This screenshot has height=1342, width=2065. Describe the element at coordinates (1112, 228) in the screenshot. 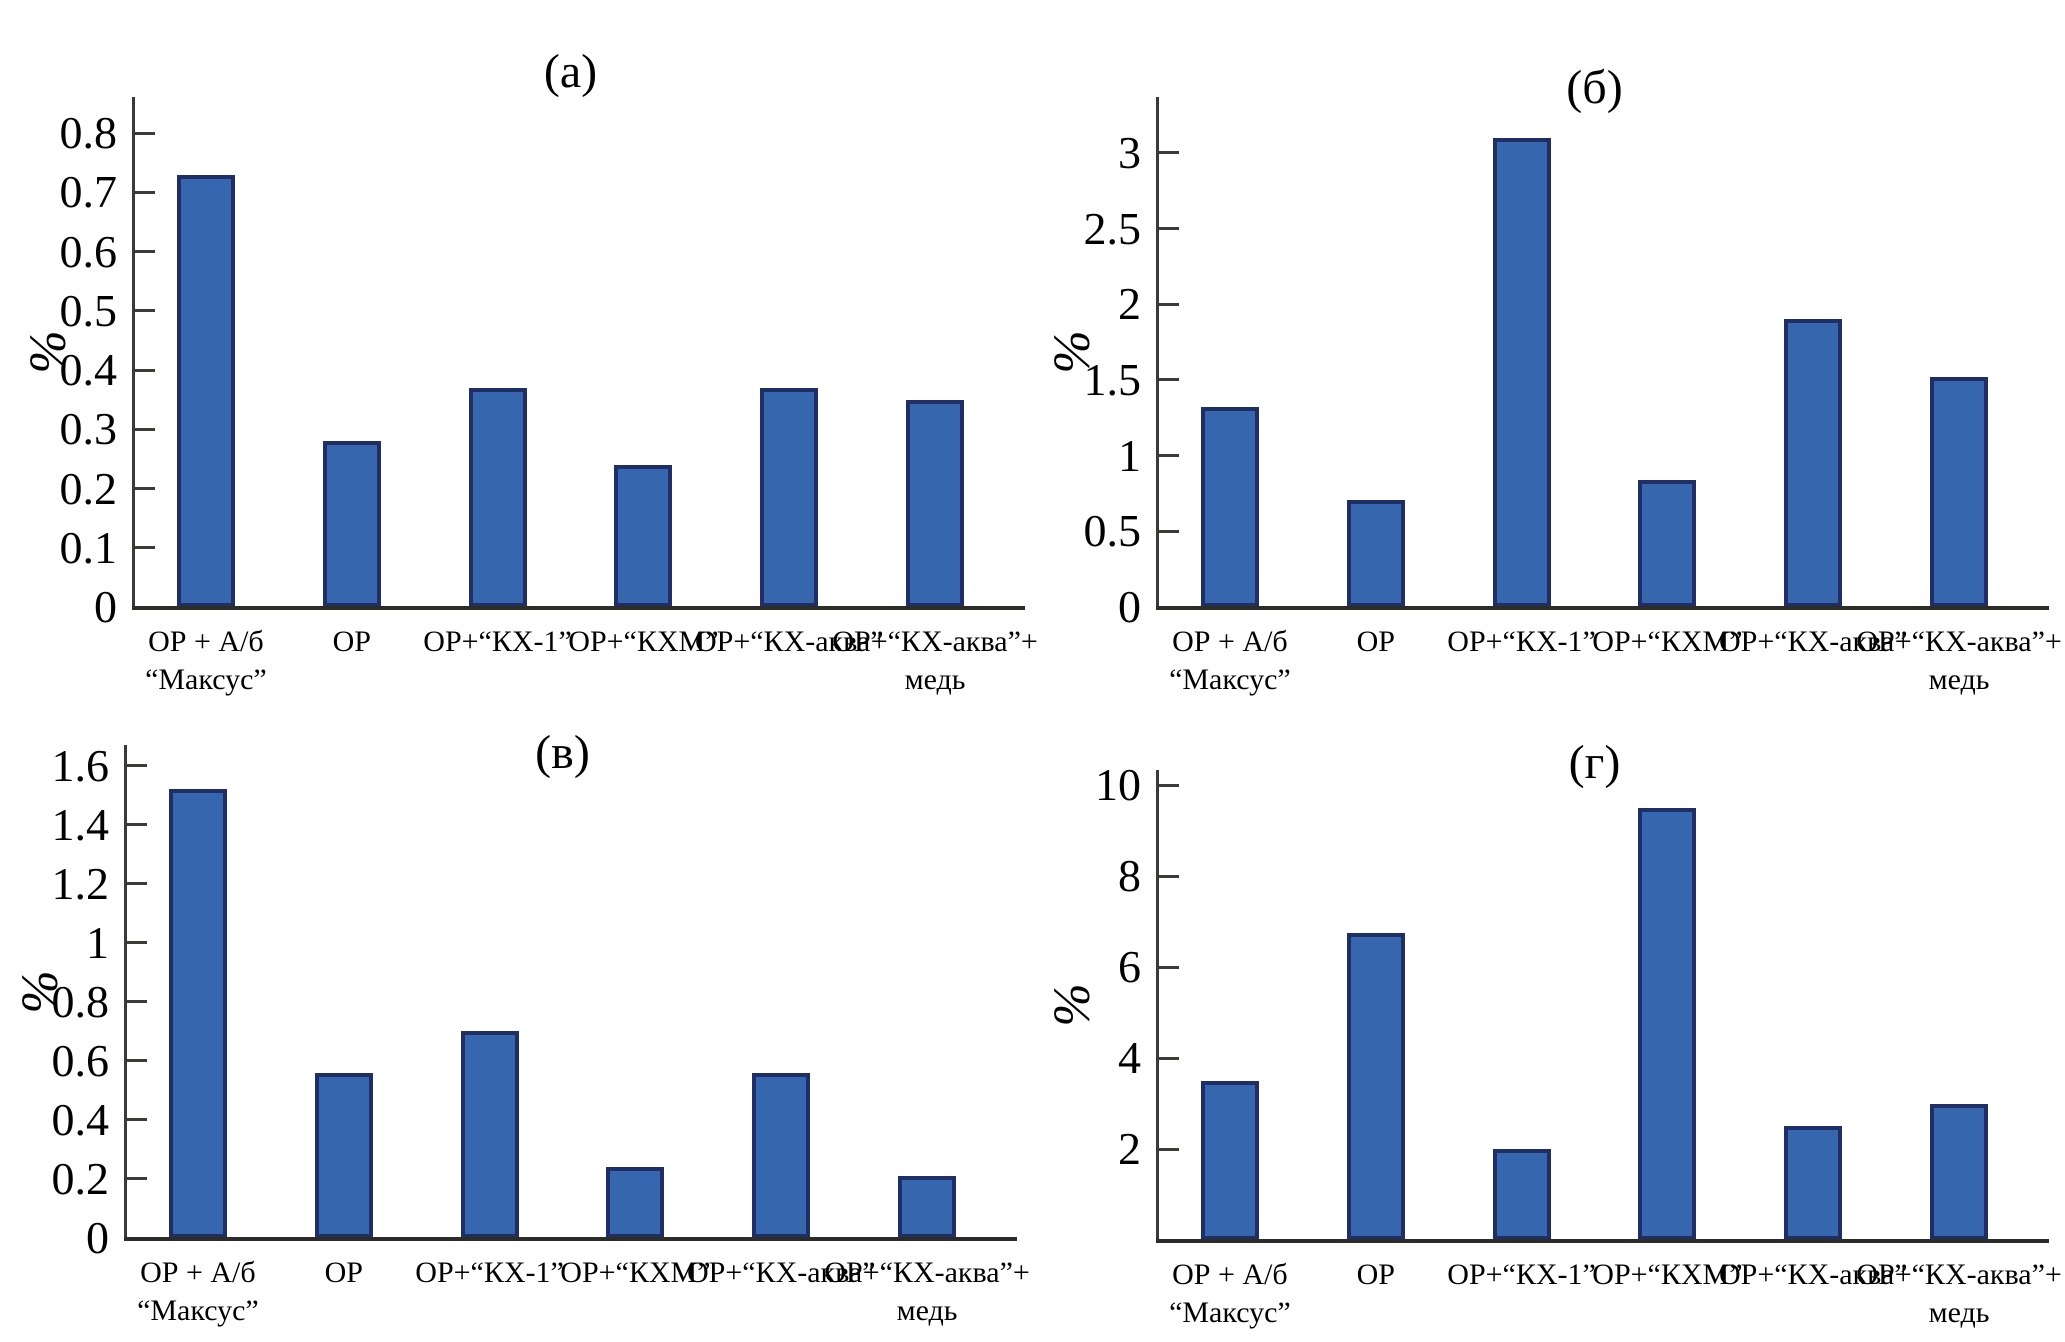

I see `y-tick-label: 2.5` at that location.